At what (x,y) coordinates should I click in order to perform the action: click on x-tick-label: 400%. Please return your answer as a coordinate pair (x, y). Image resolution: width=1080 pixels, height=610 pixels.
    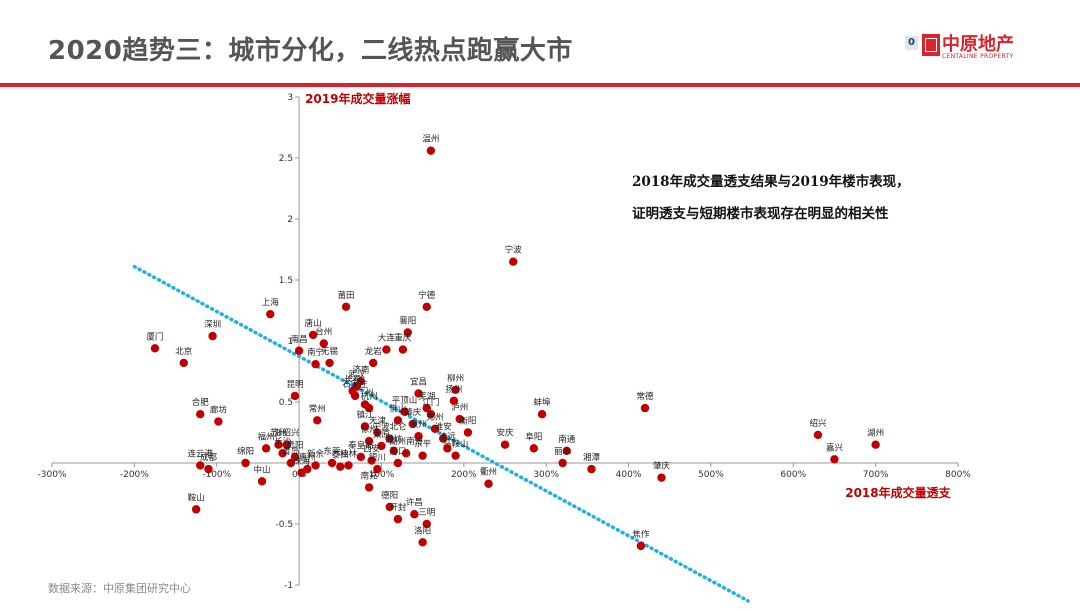
    Looking at the image, I should click on (629, 475).